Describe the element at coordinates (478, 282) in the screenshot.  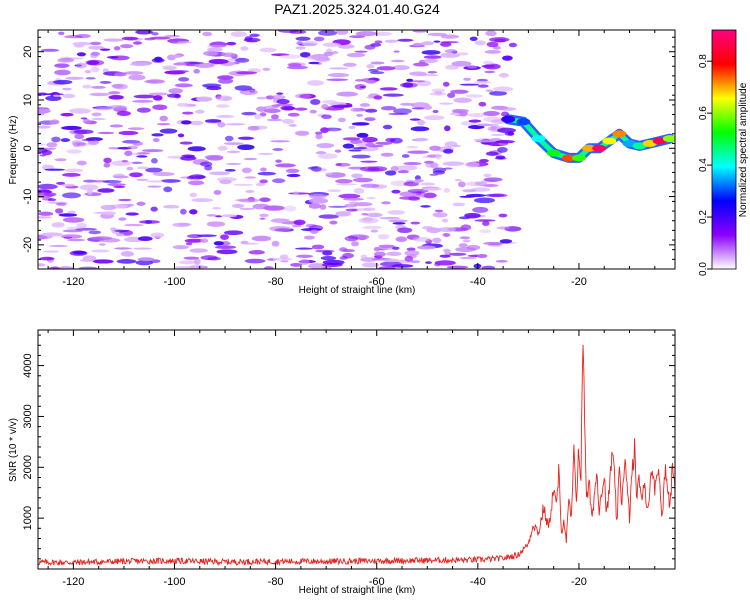
I see `spectrogram-x-tick-label: -40` at that location.